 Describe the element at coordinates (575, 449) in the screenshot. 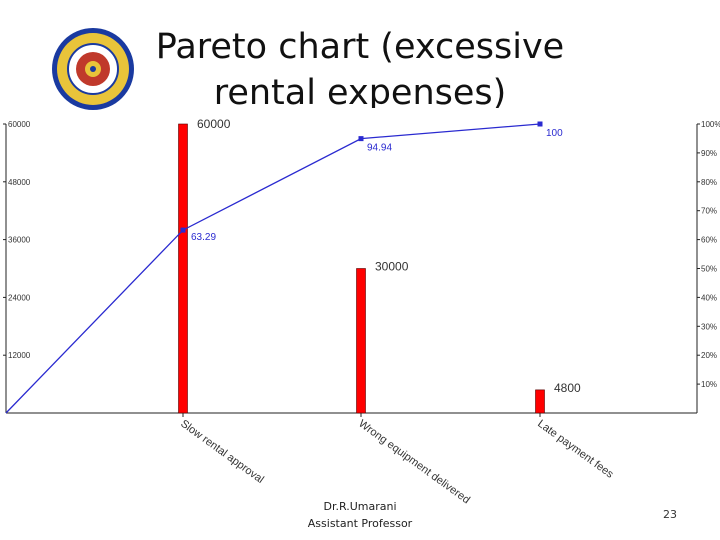

I see `category-label: Late payment fees` at that location.